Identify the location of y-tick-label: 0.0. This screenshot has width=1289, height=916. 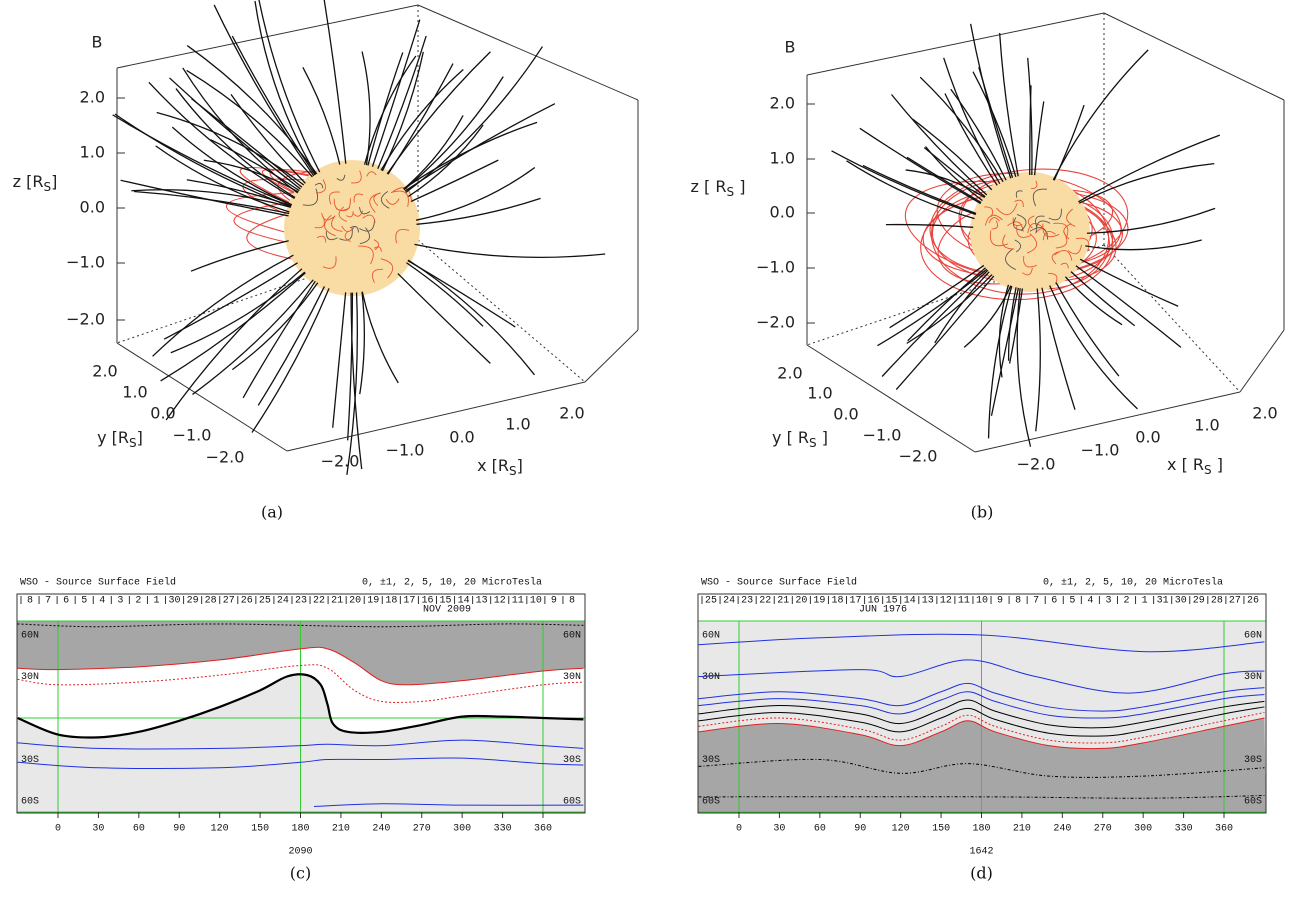
(162, 413).